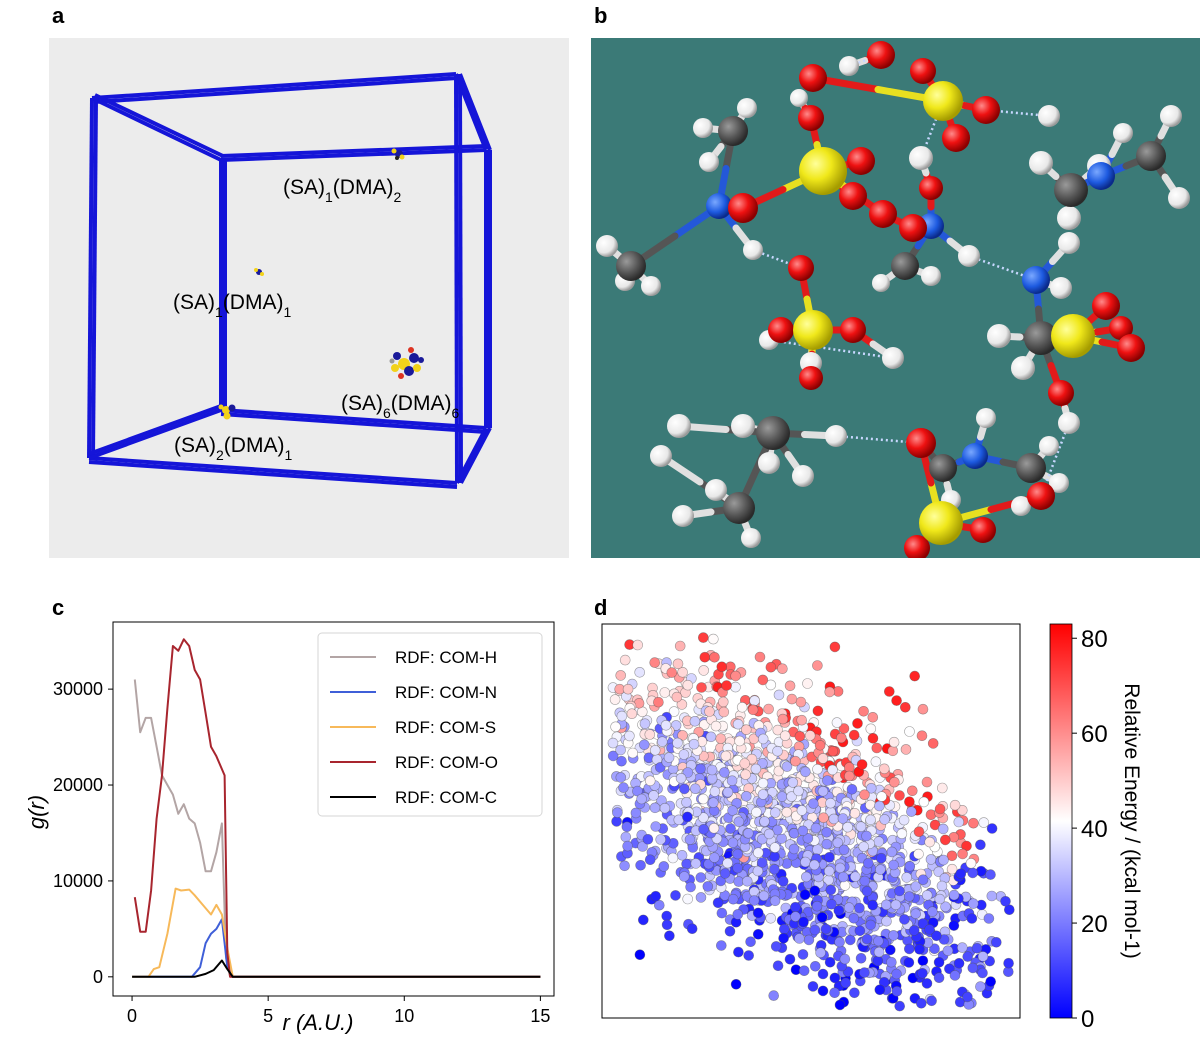 The height and width of the screenshot is (1039, 1200). I want to click on legend-entry-label: RDF: COM-N, so click(446, 692).